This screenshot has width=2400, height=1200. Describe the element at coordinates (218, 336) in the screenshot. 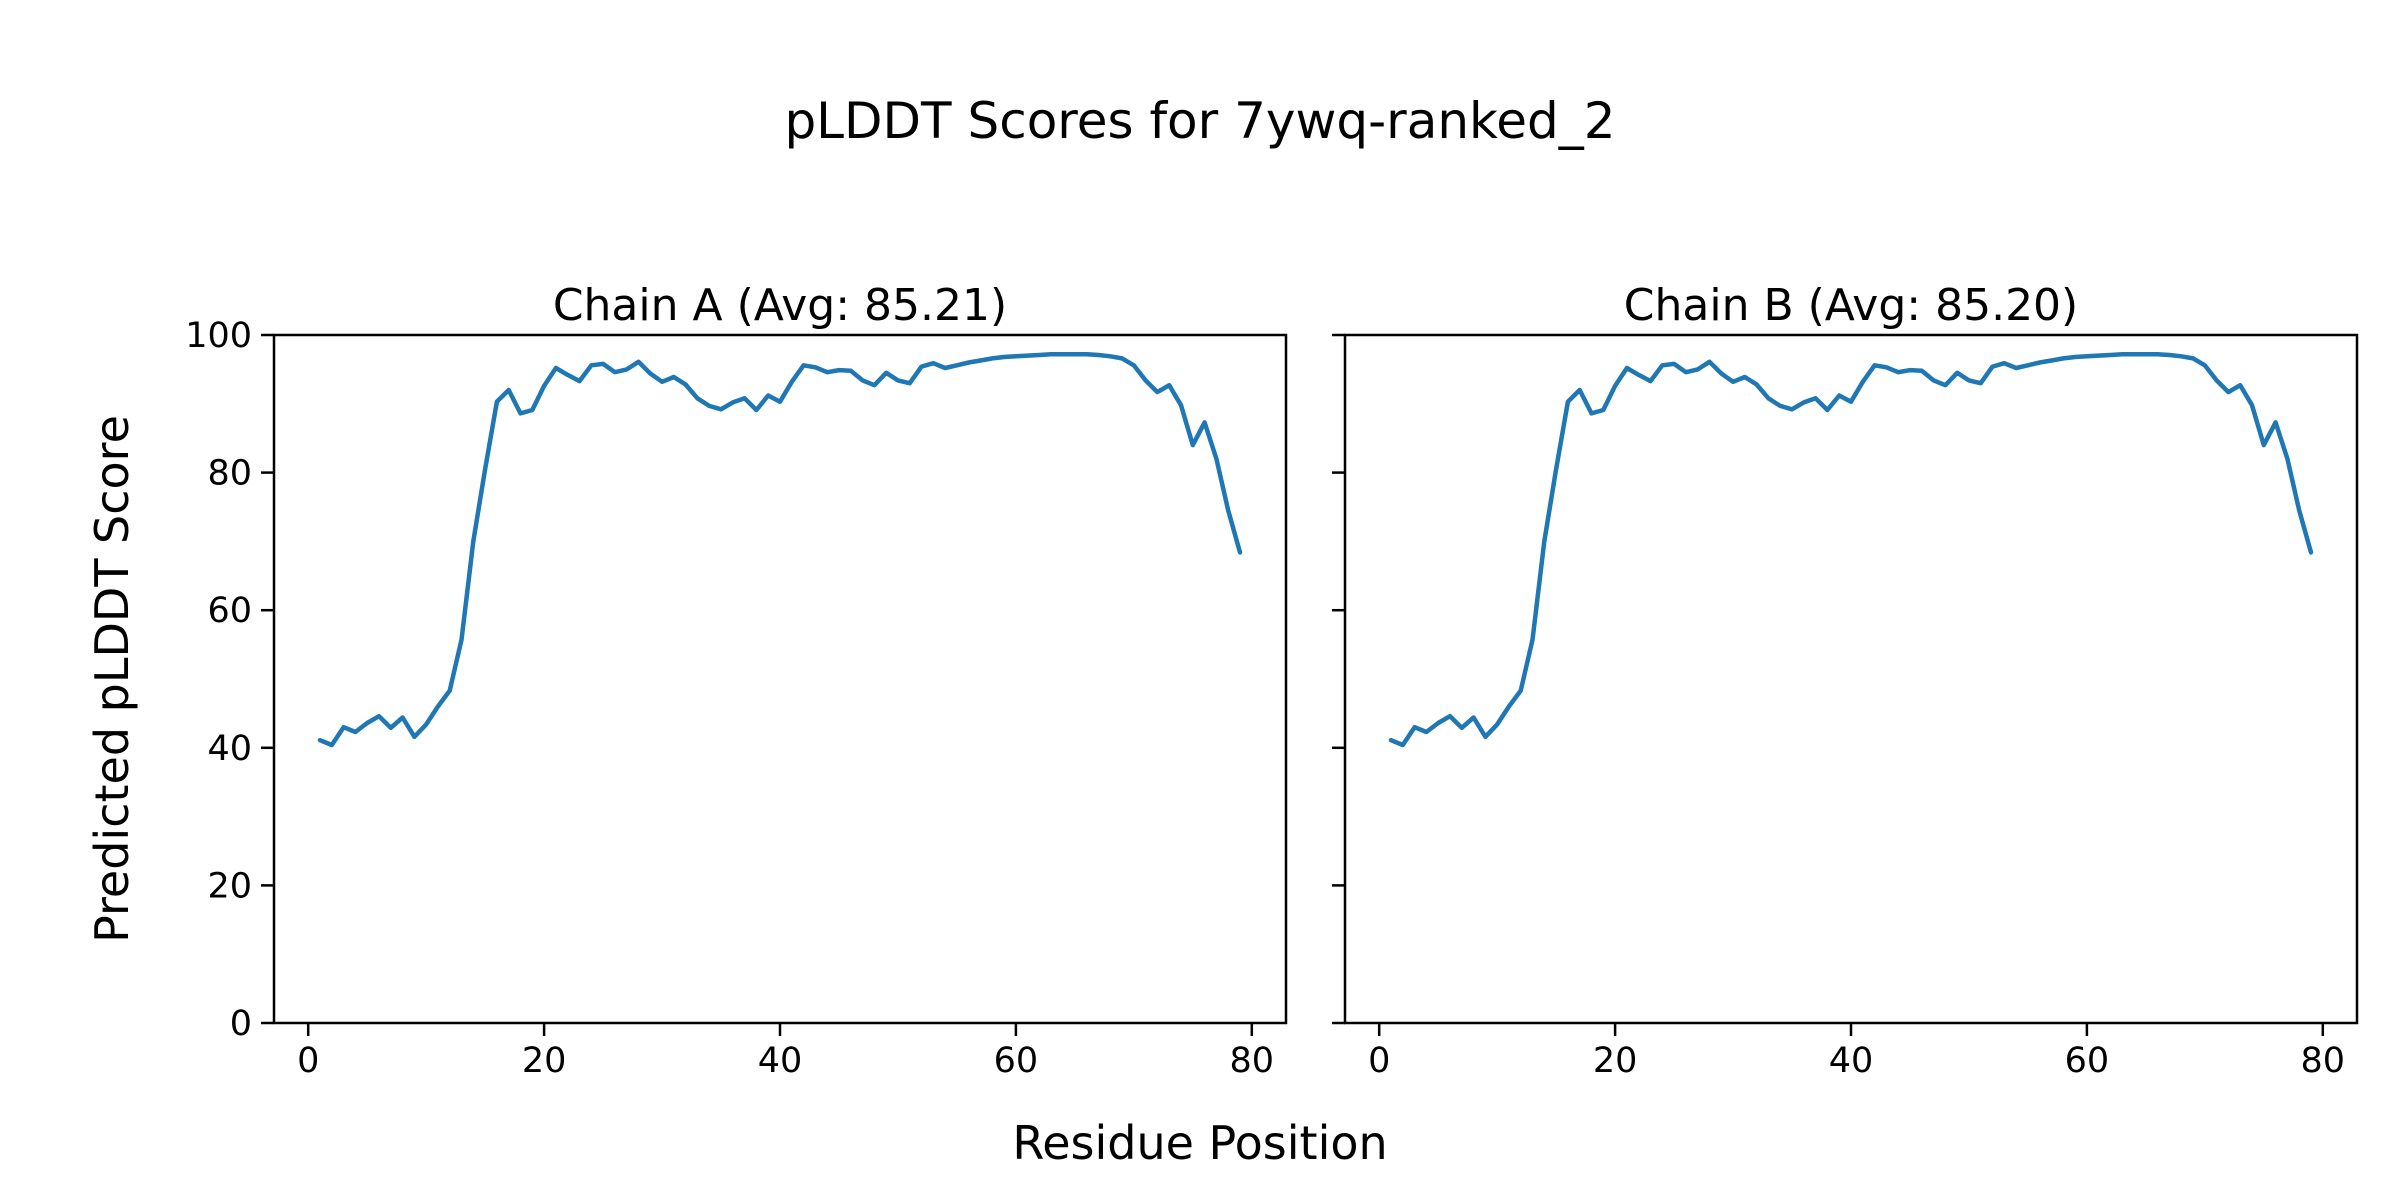

I see `chain-a-y-tick-label: 100` at that location.